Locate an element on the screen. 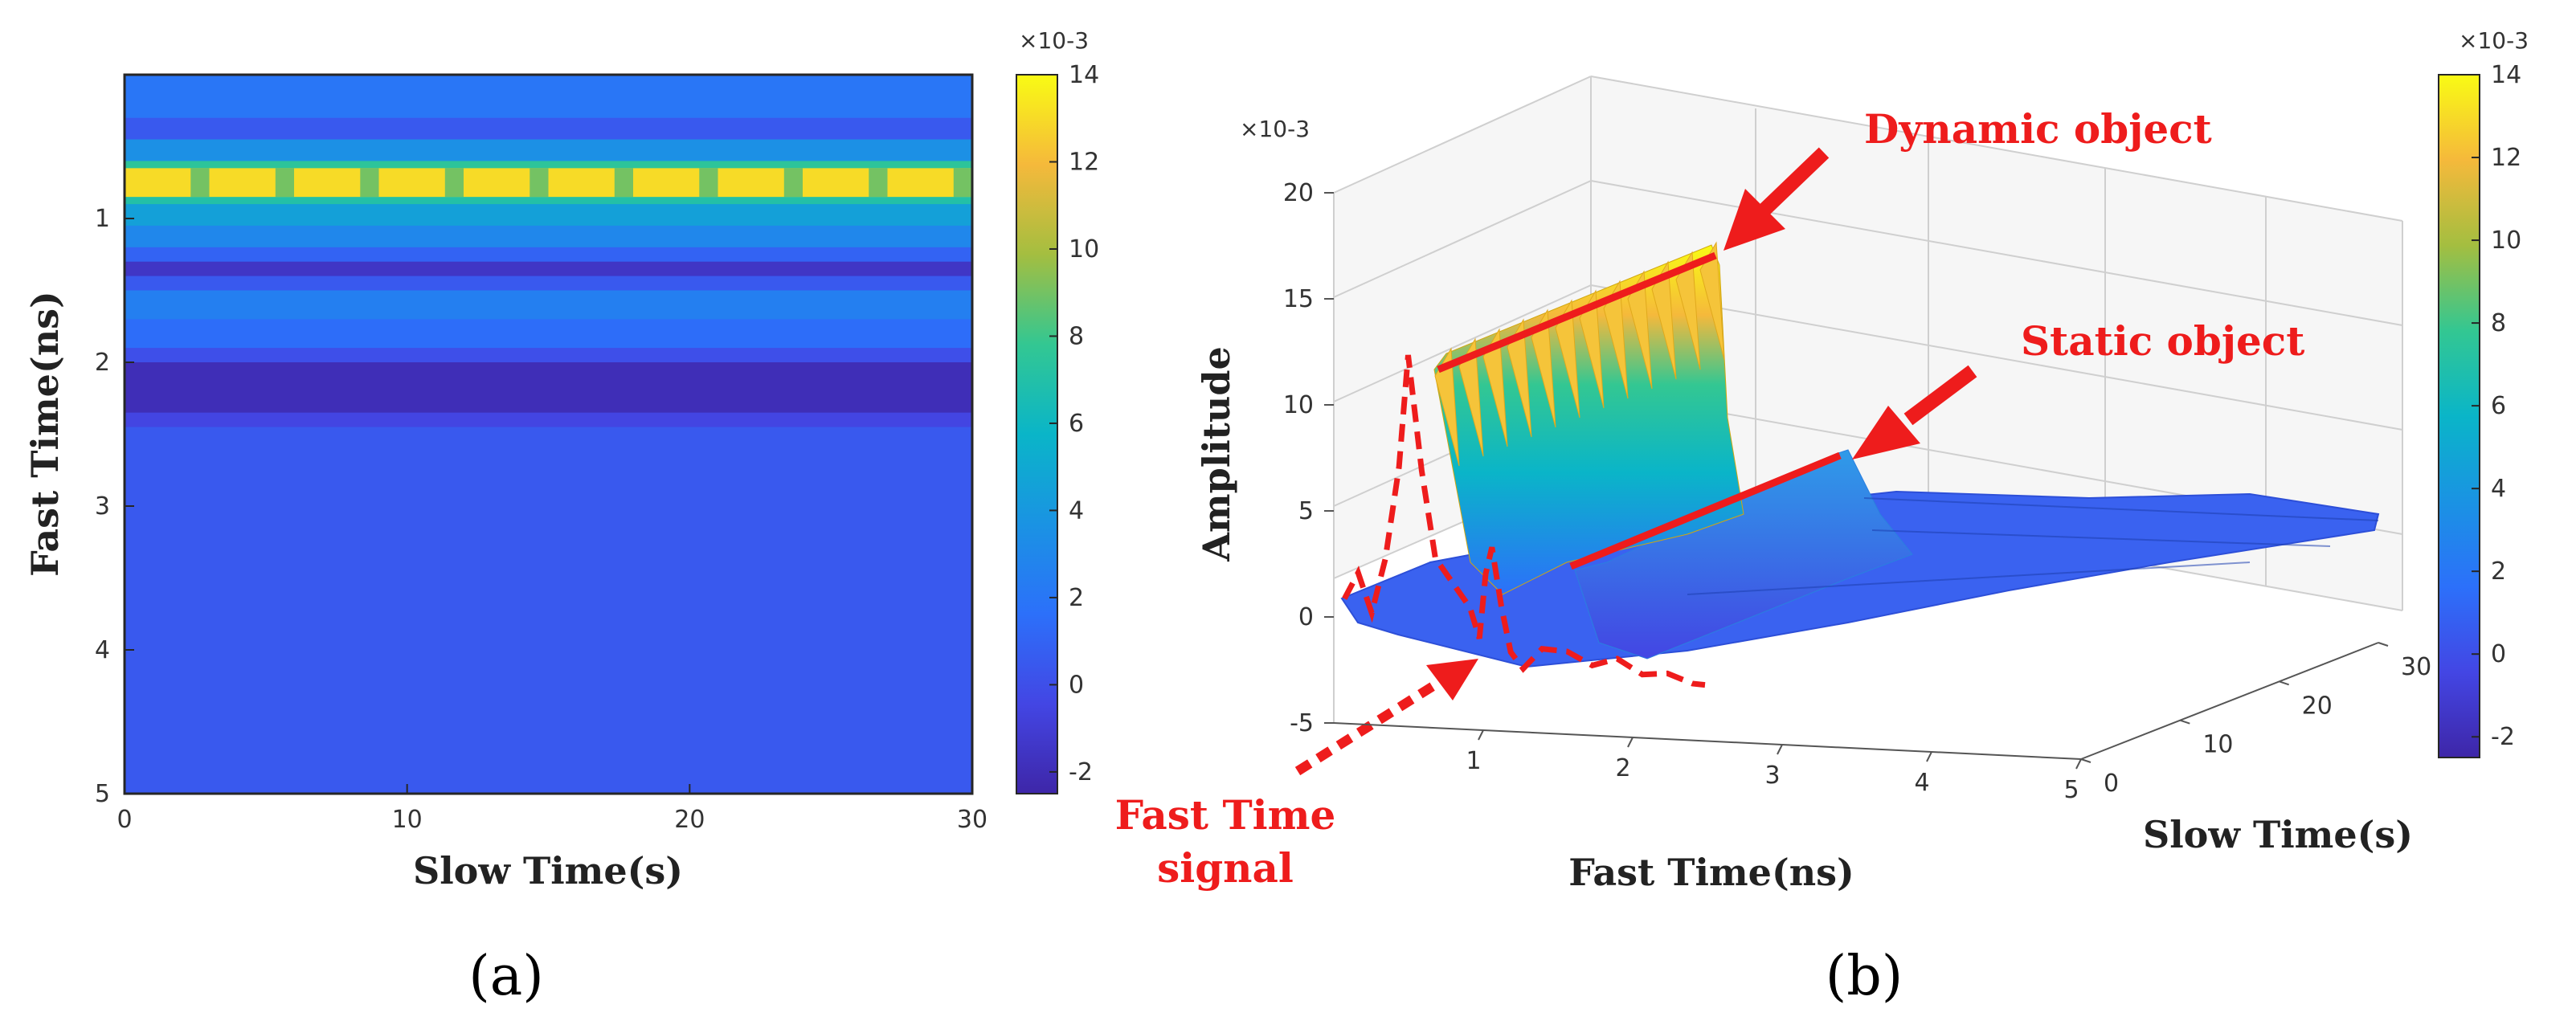 This screenshot has width=2576, height=1021. x-tick-label: 30 is located at coordinates (972, 820).